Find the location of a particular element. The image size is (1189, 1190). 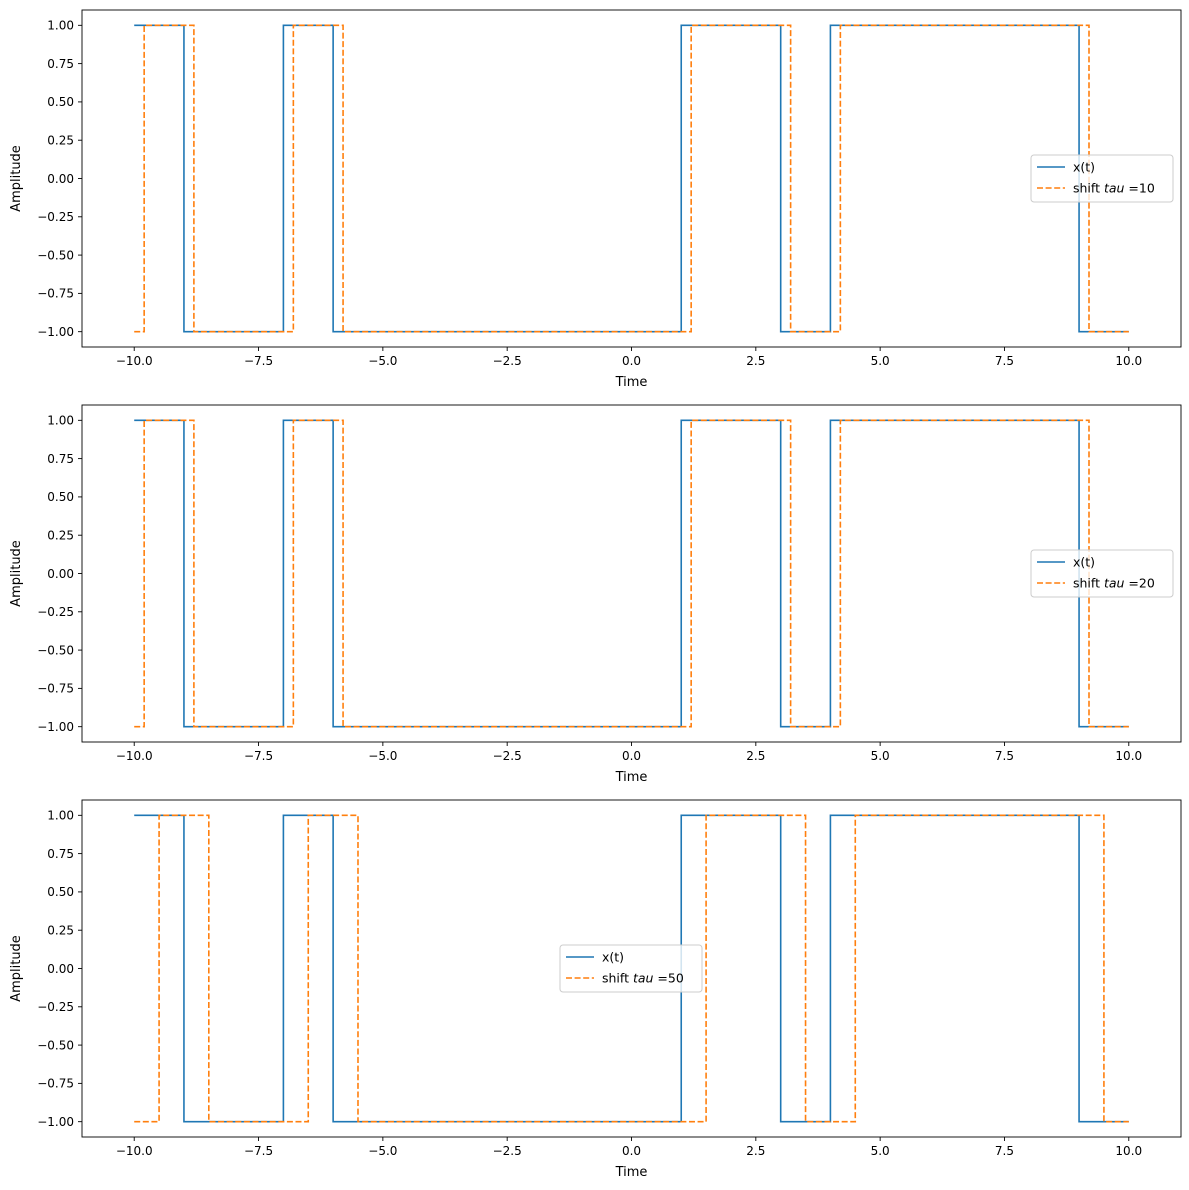

legend-label-shift: shift tau =20 is located at coordinates (1114, 582).